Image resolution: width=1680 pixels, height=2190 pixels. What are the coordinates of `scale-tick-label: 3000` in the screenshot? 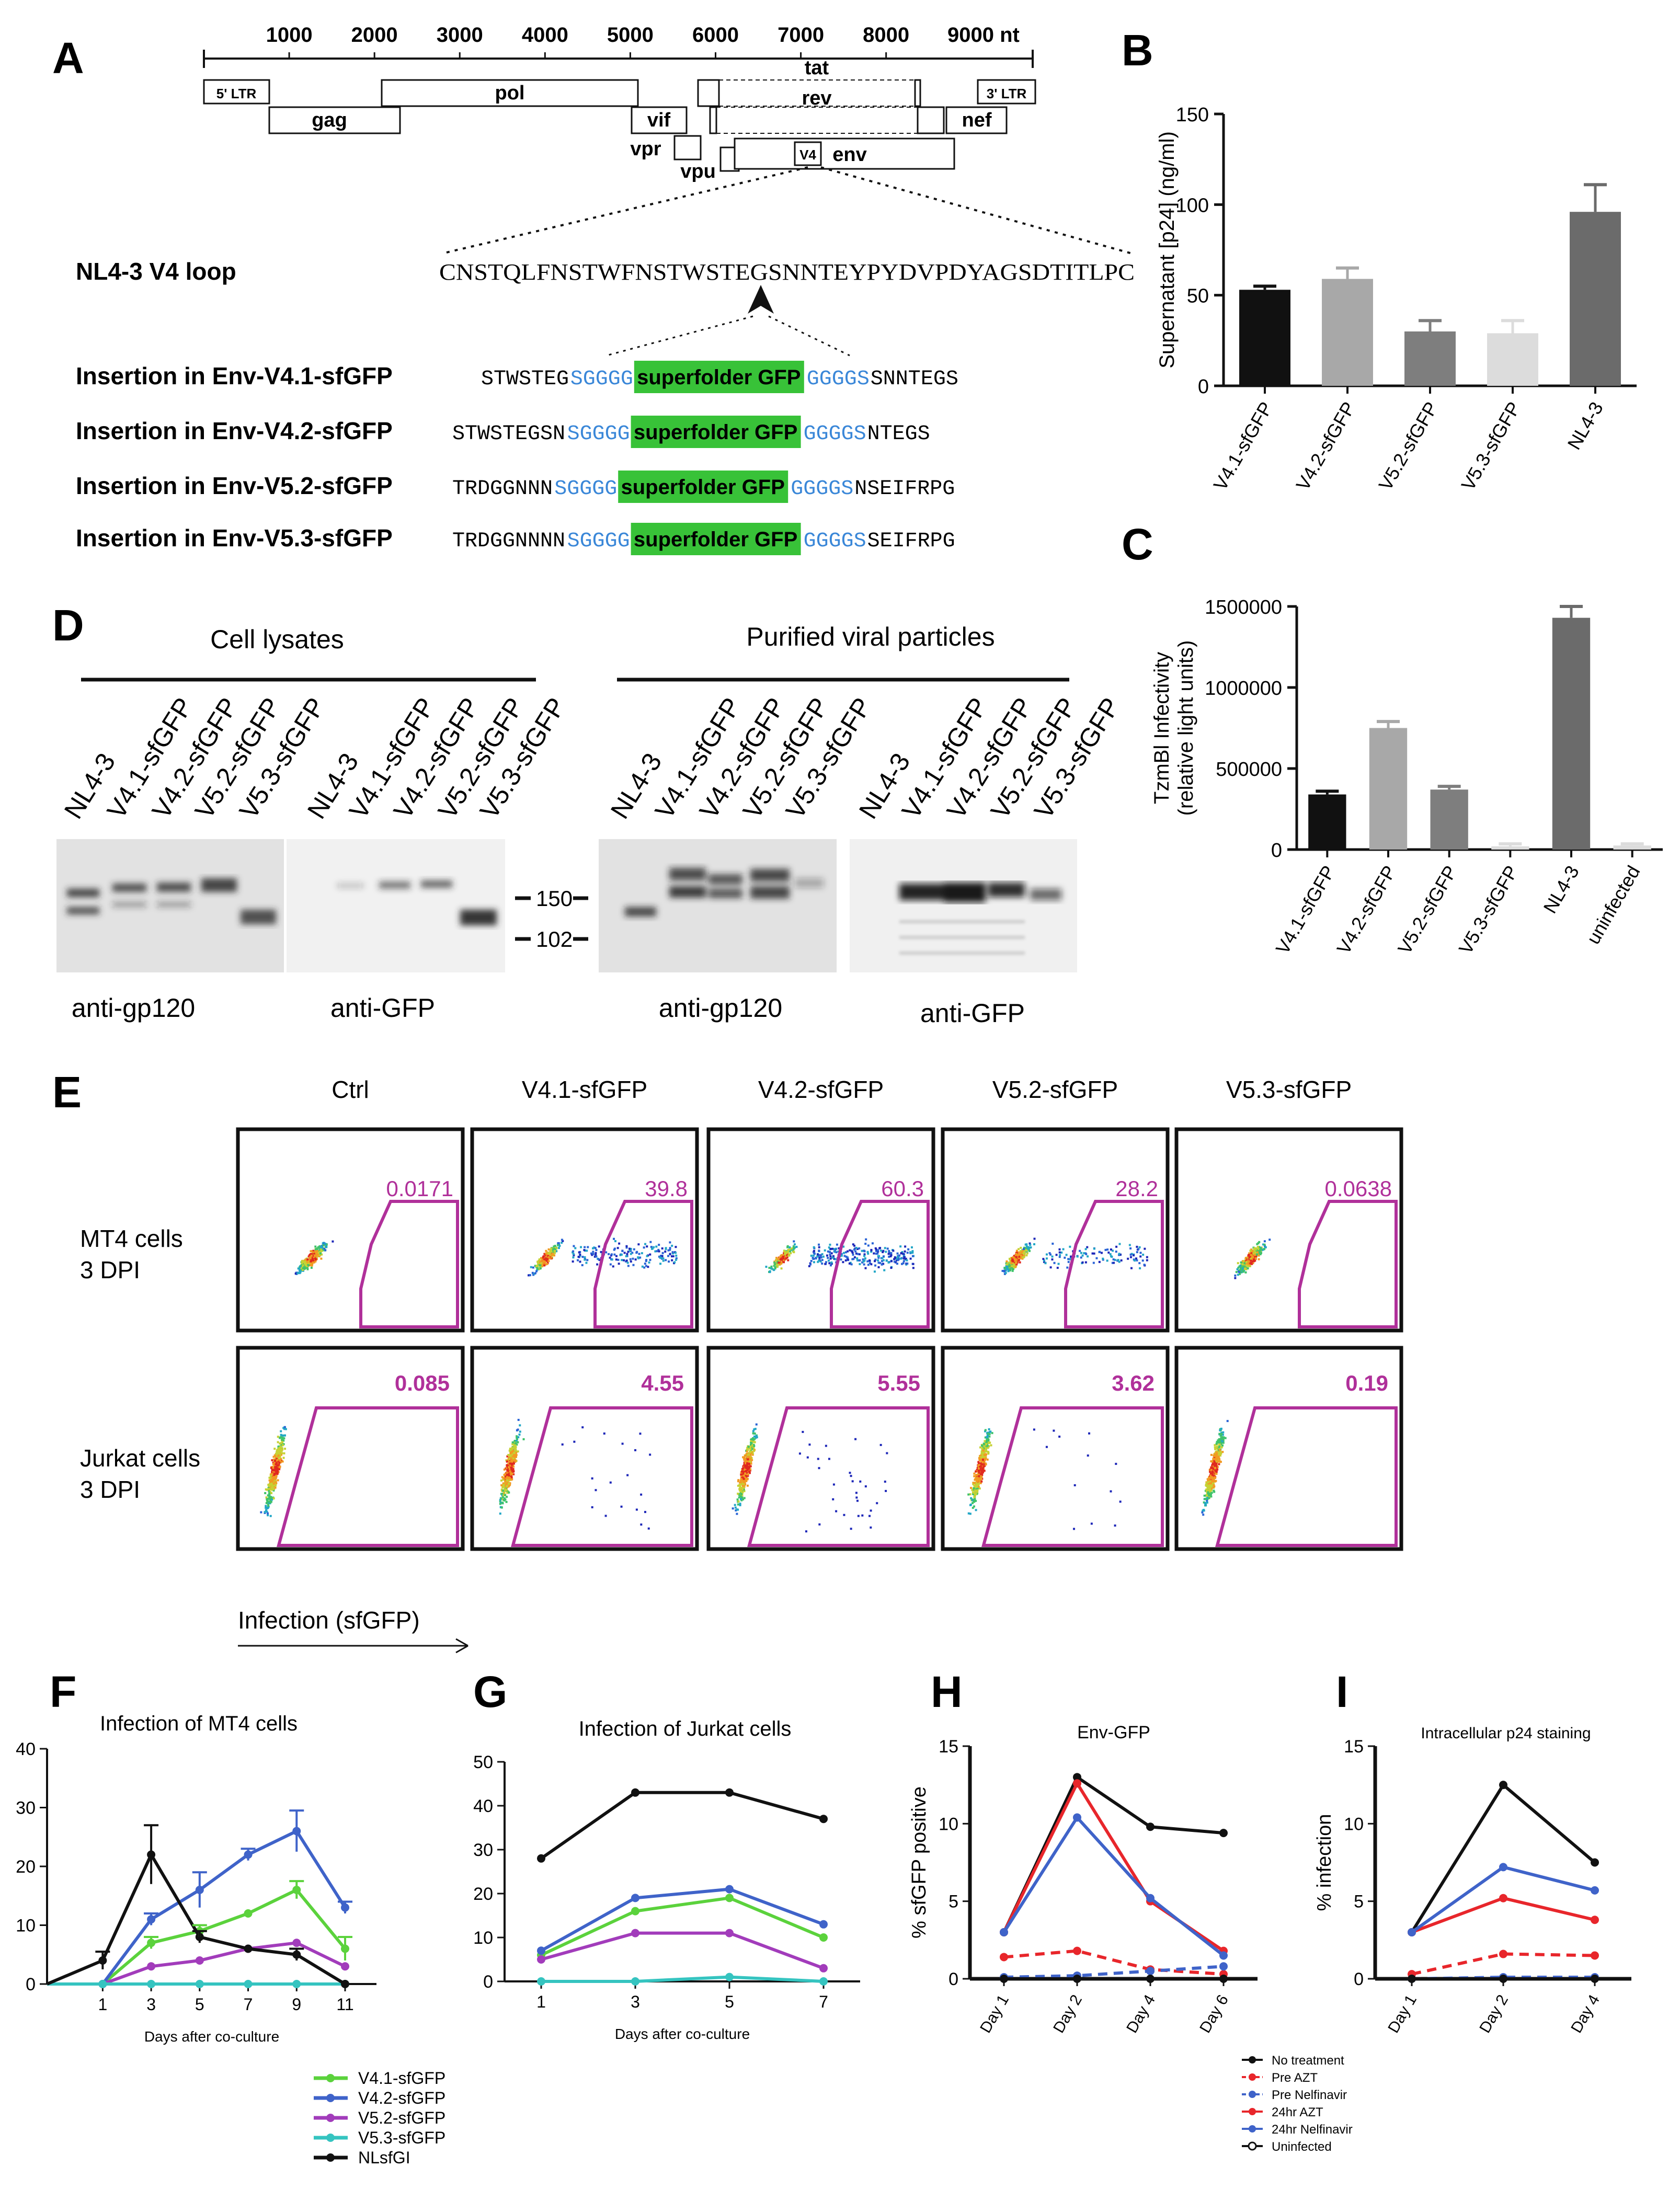 It's located at (460, 35).